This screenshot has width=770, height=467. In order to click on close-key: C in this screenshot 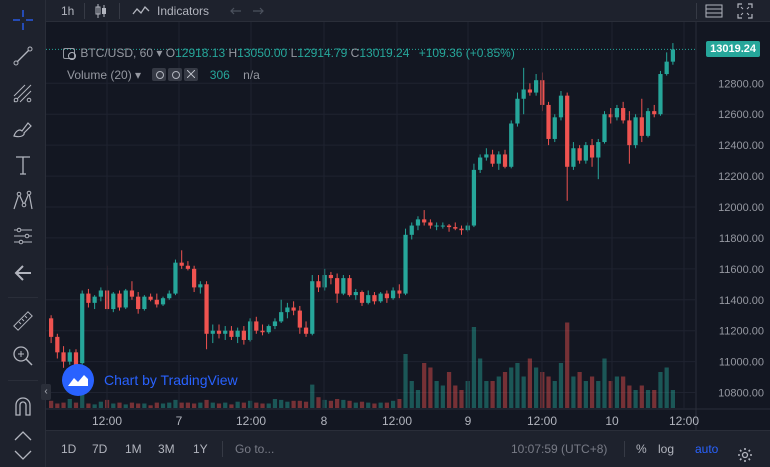, I will do `click(355, 53)`.